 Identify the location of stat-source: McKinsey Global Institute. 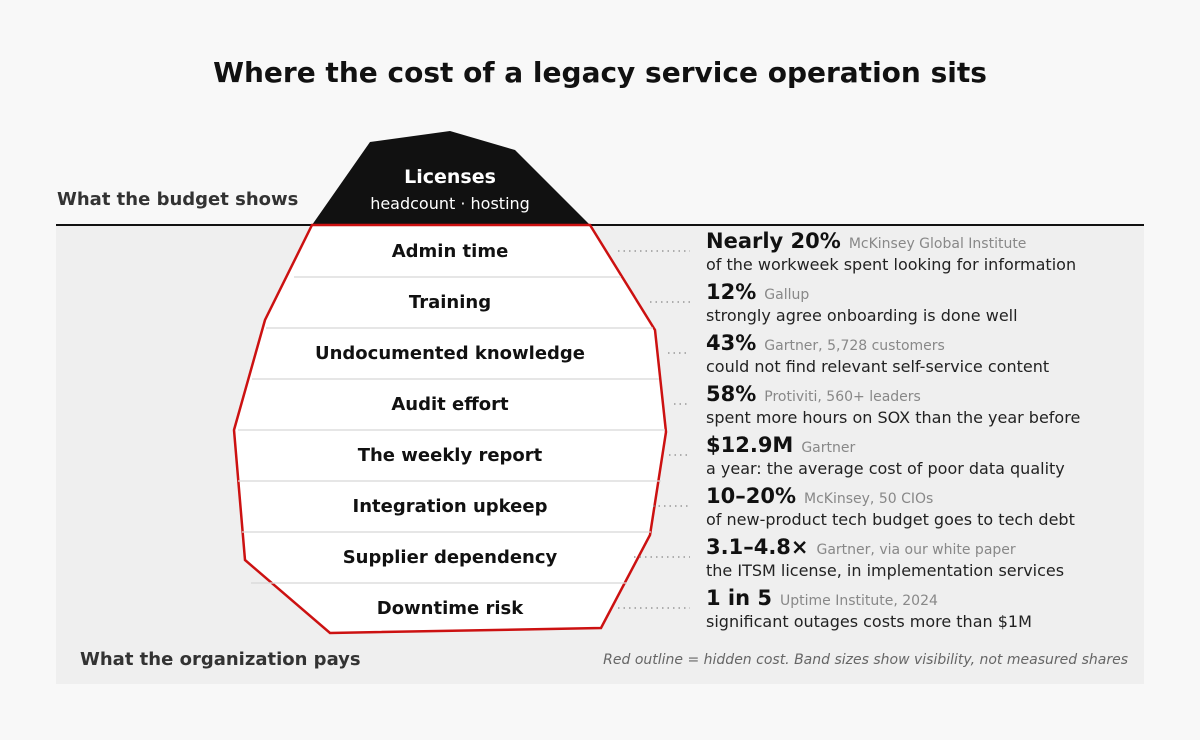
(937, 244).